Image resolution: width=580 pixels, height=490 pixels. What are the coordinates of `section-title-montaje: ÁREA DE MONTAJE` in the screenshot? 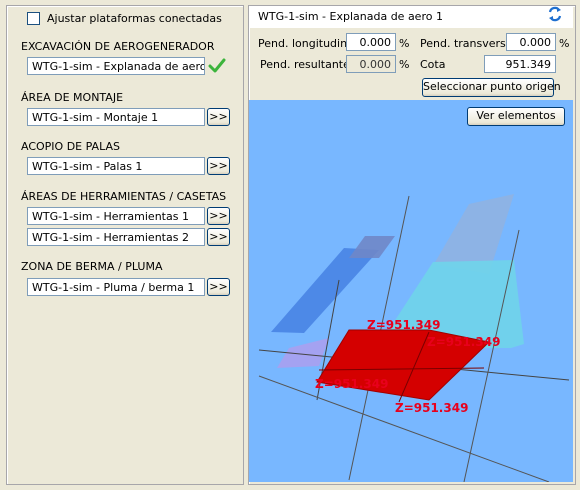 It's located at (72, 97).